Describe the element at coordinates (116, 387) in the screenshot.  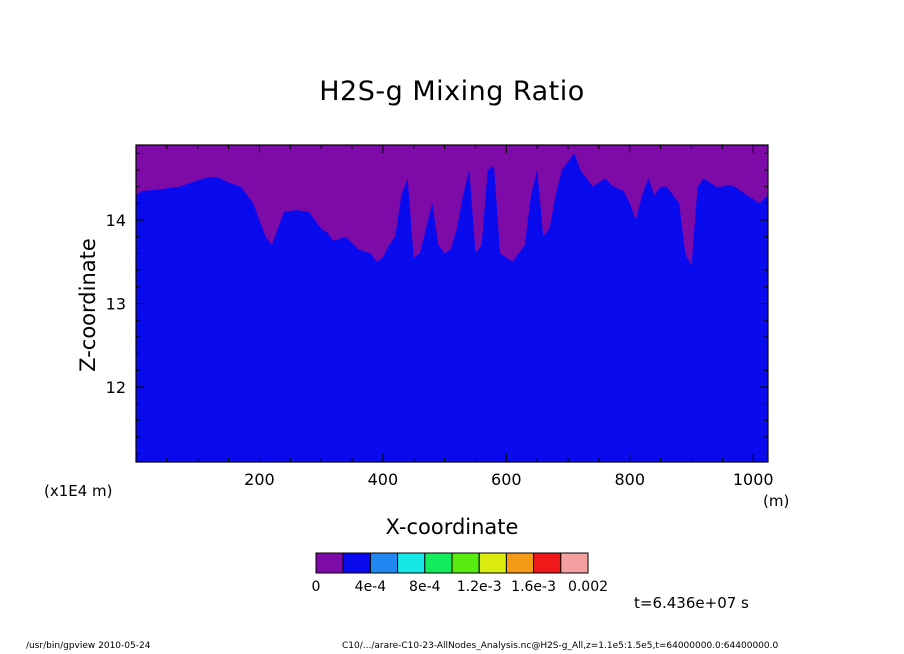
I see `y-tick-label: 12` at that location.